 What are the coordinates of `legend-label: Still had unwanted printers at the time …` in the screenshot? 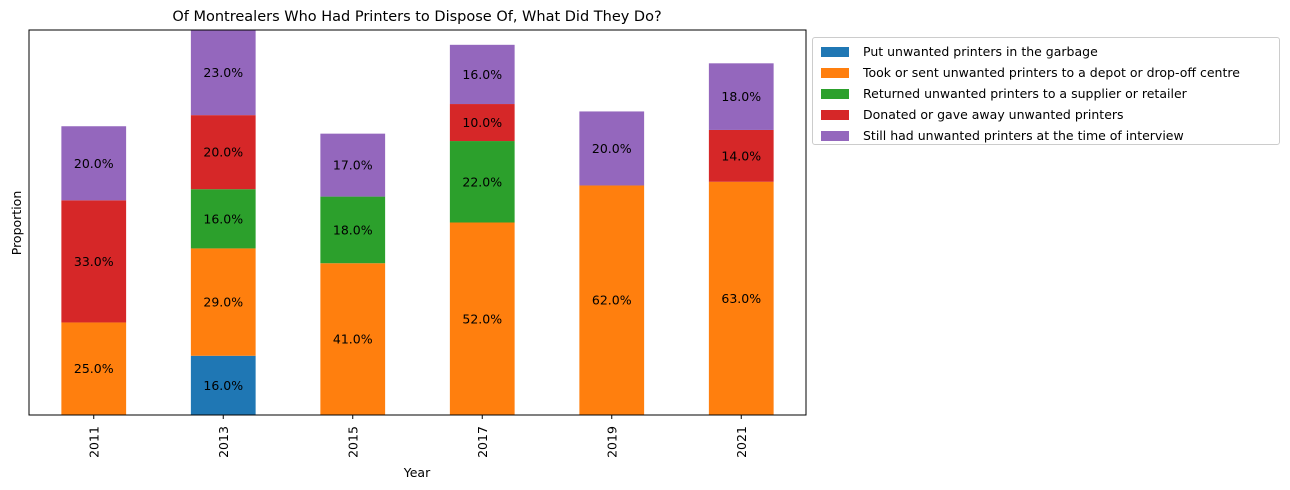 It's located at (1023, 135).